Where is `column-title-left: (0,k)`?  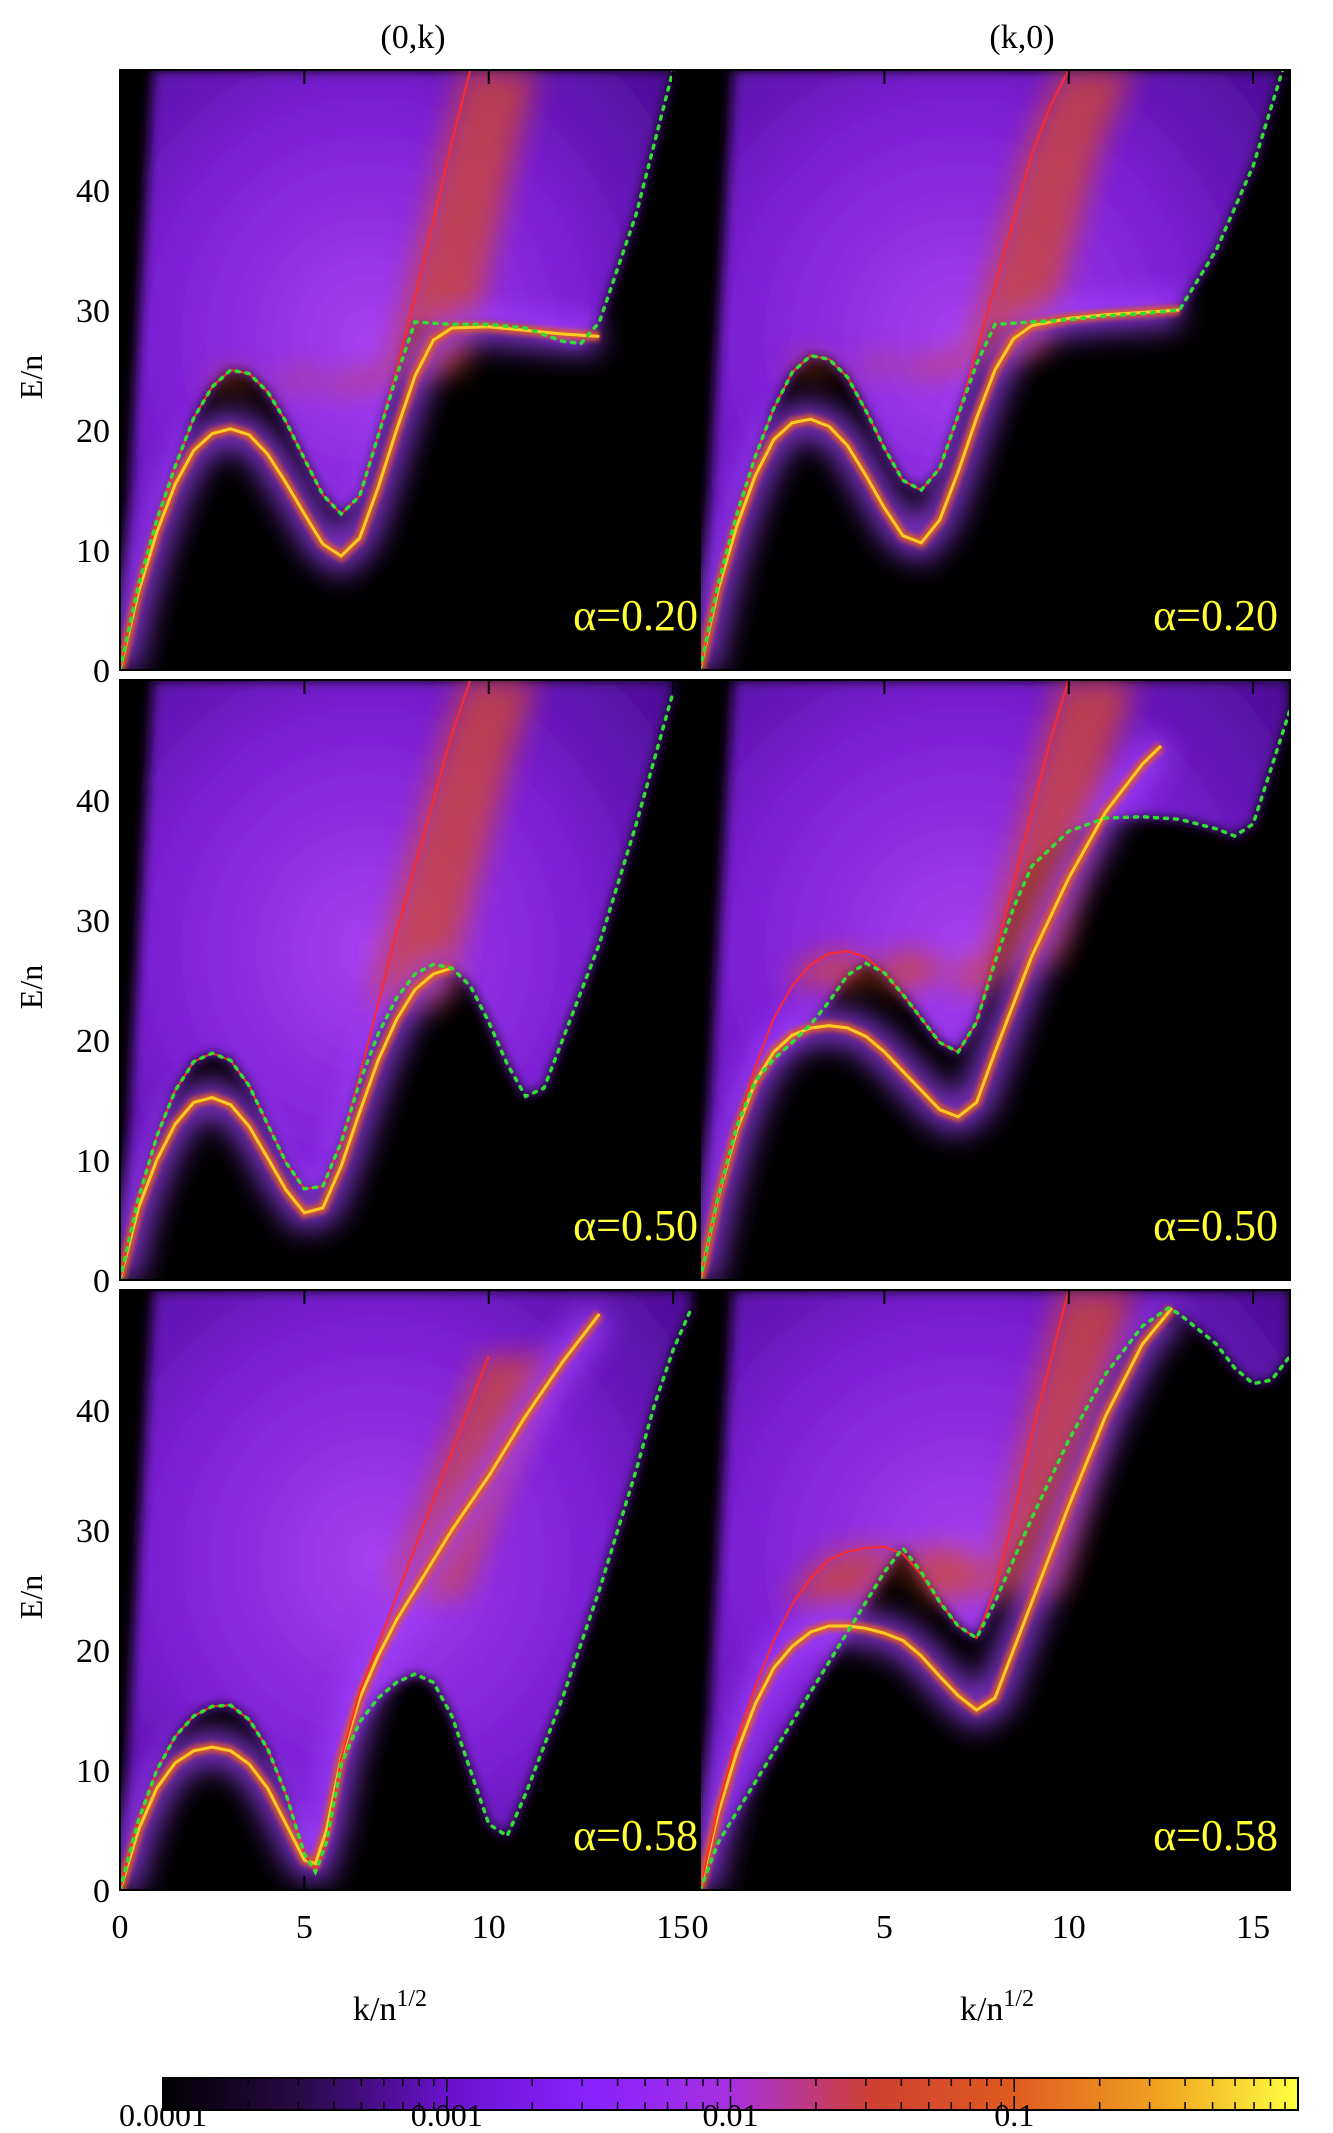
column-title-left: (0,k) is located at coordinates (412, 37).